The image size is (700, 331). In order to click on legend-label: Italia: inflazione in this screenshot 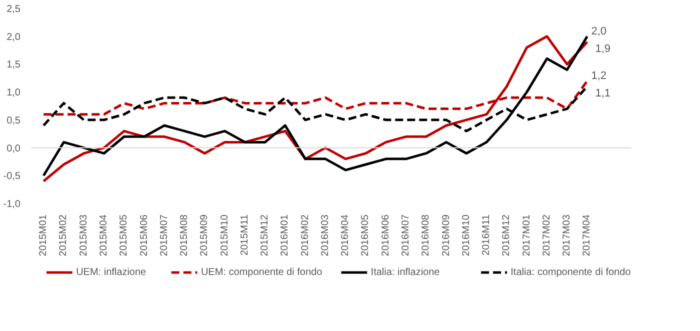, I will do `click(405, 272)`.